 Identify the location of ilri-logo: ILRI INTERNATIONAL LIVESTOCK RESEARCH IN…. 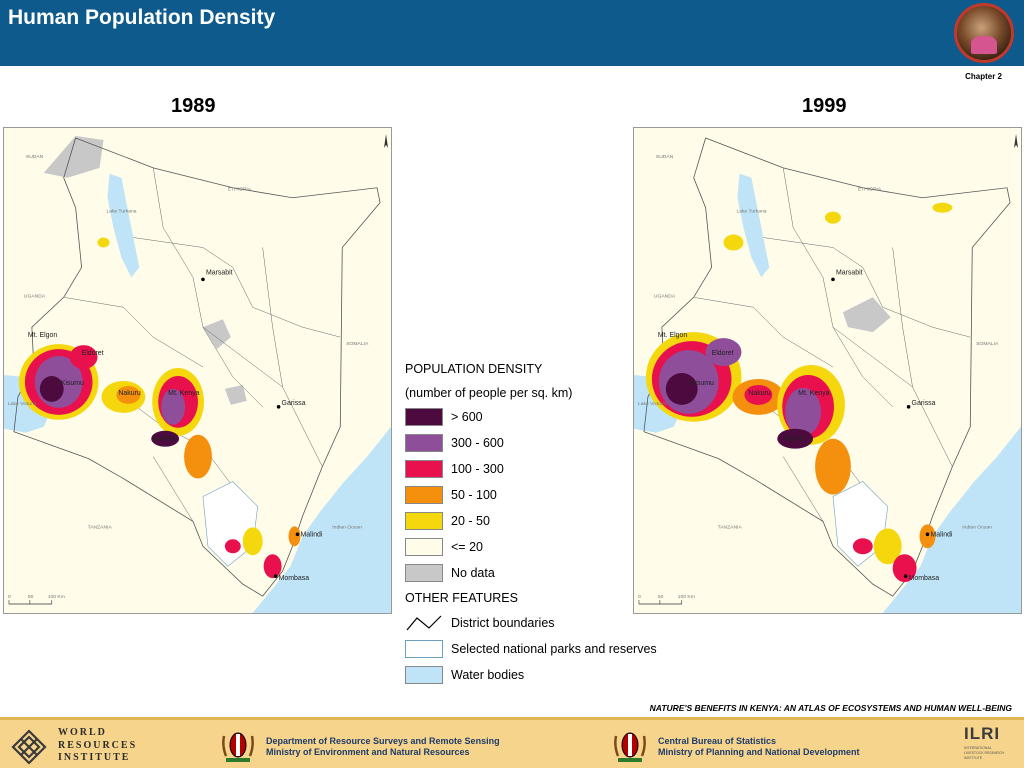
(984, 742).